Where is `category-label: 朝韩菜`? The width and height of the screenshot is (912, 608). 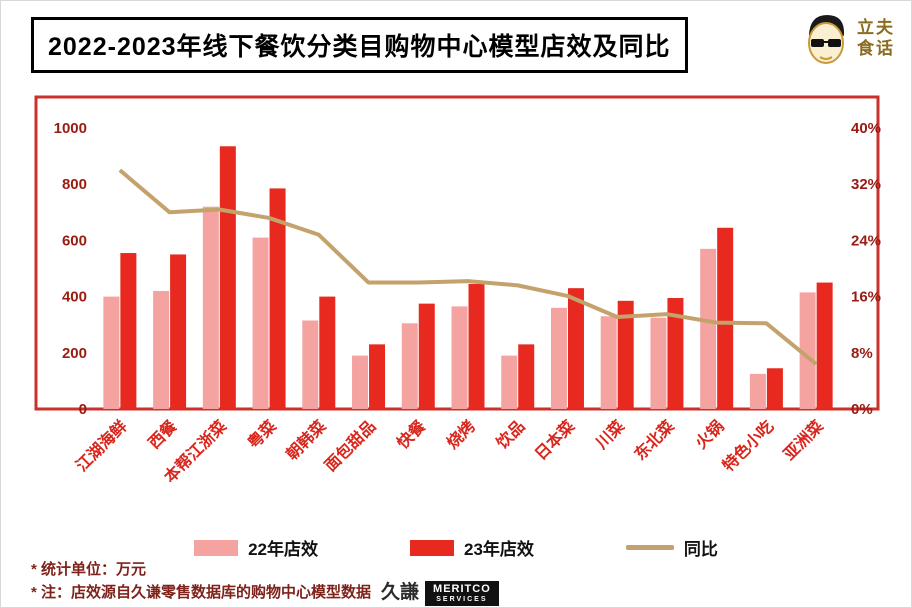 category-label: 朝韩菜 is located at coordinates (305, 439).